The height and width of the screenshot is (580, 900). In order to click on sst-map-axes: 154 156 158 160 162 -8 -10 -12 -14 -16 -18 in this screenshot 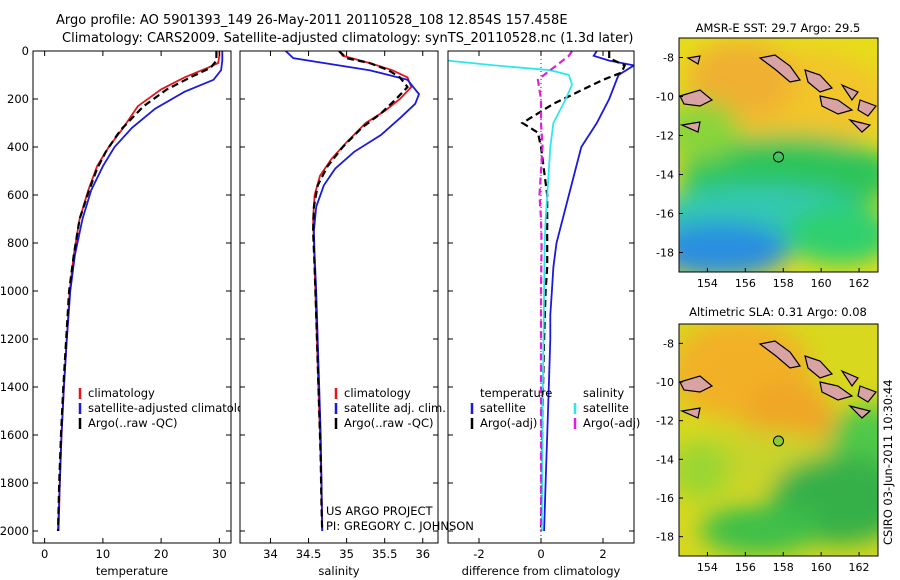, I will do `click(763, 171)`.